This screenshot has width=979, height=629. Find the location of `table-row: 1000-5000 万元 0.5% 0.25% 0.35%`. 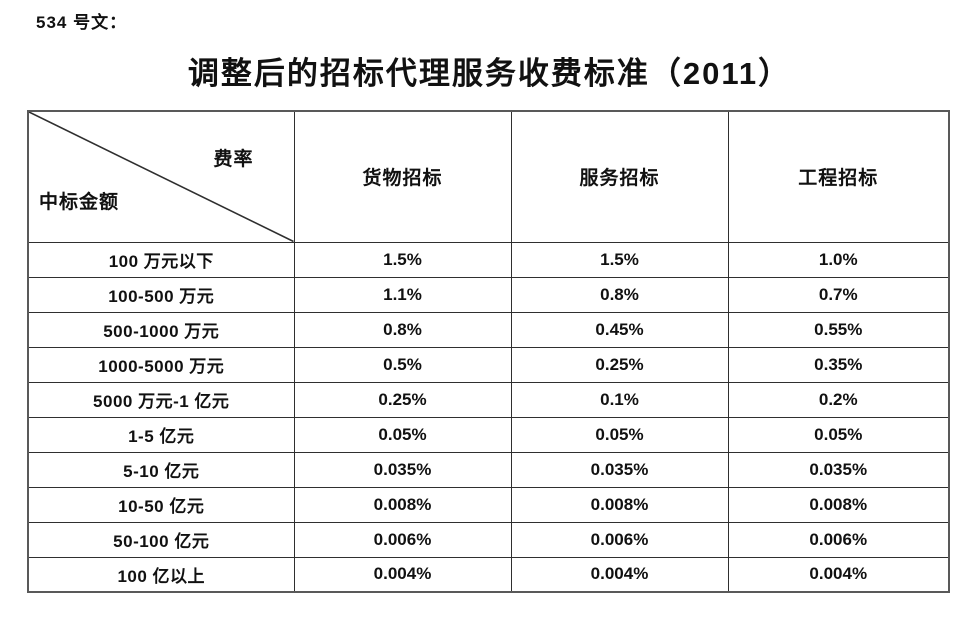

table-row: 1000-5000 万元 0.5% 0.25% 0.35% is located at coordinates (488, 364).